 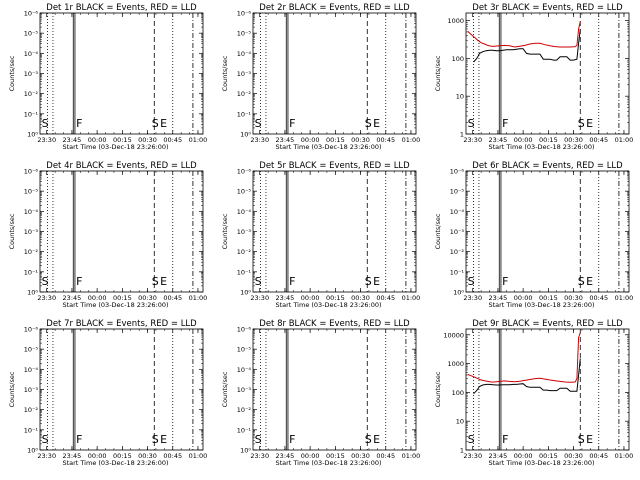 I want to click on panel-title: Det 1r BLACK = Events, RED = LLD, so click(x=121, y=8).